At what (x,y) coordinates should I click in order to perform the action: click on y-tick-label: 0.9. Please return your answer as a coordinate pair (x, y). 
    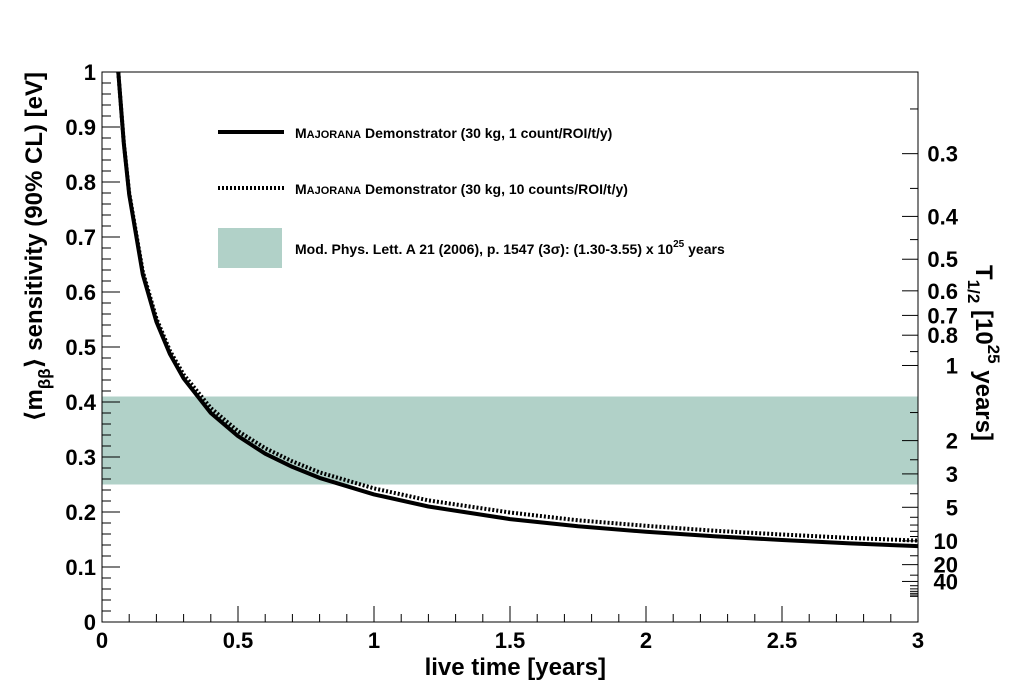
    Looking at the image, I should click on (80, 127).